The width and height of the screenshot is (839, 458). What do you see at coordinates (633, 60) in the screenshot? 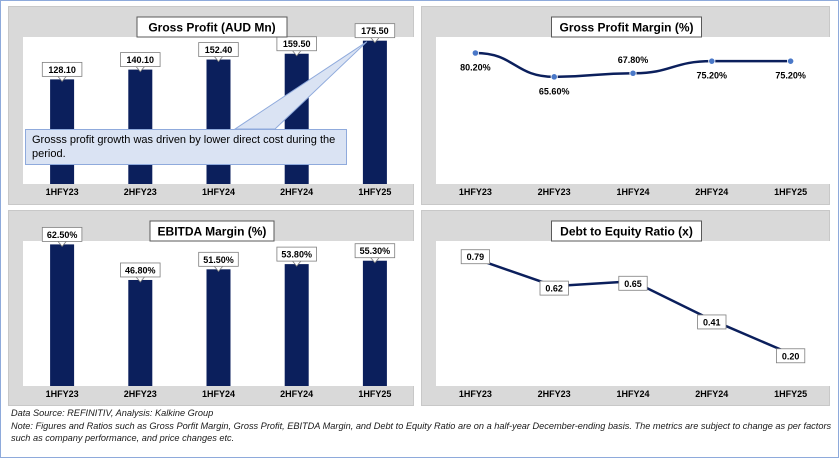
I see `data-label: 67.80%` at bounding box center [633, 60].